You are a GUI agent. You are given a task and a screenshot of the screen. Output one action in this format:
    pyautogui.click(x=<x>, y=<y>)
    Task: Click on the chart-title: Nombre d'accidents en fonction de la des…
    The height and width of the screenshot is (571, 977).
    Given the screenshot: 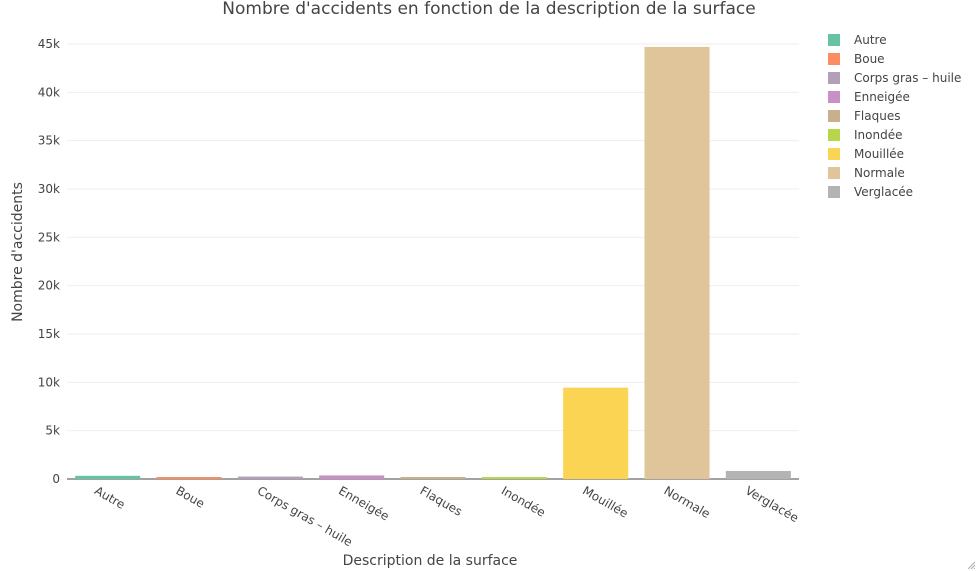 What is the action you would take?
    pyautogui.click(x=488, y=9)
    